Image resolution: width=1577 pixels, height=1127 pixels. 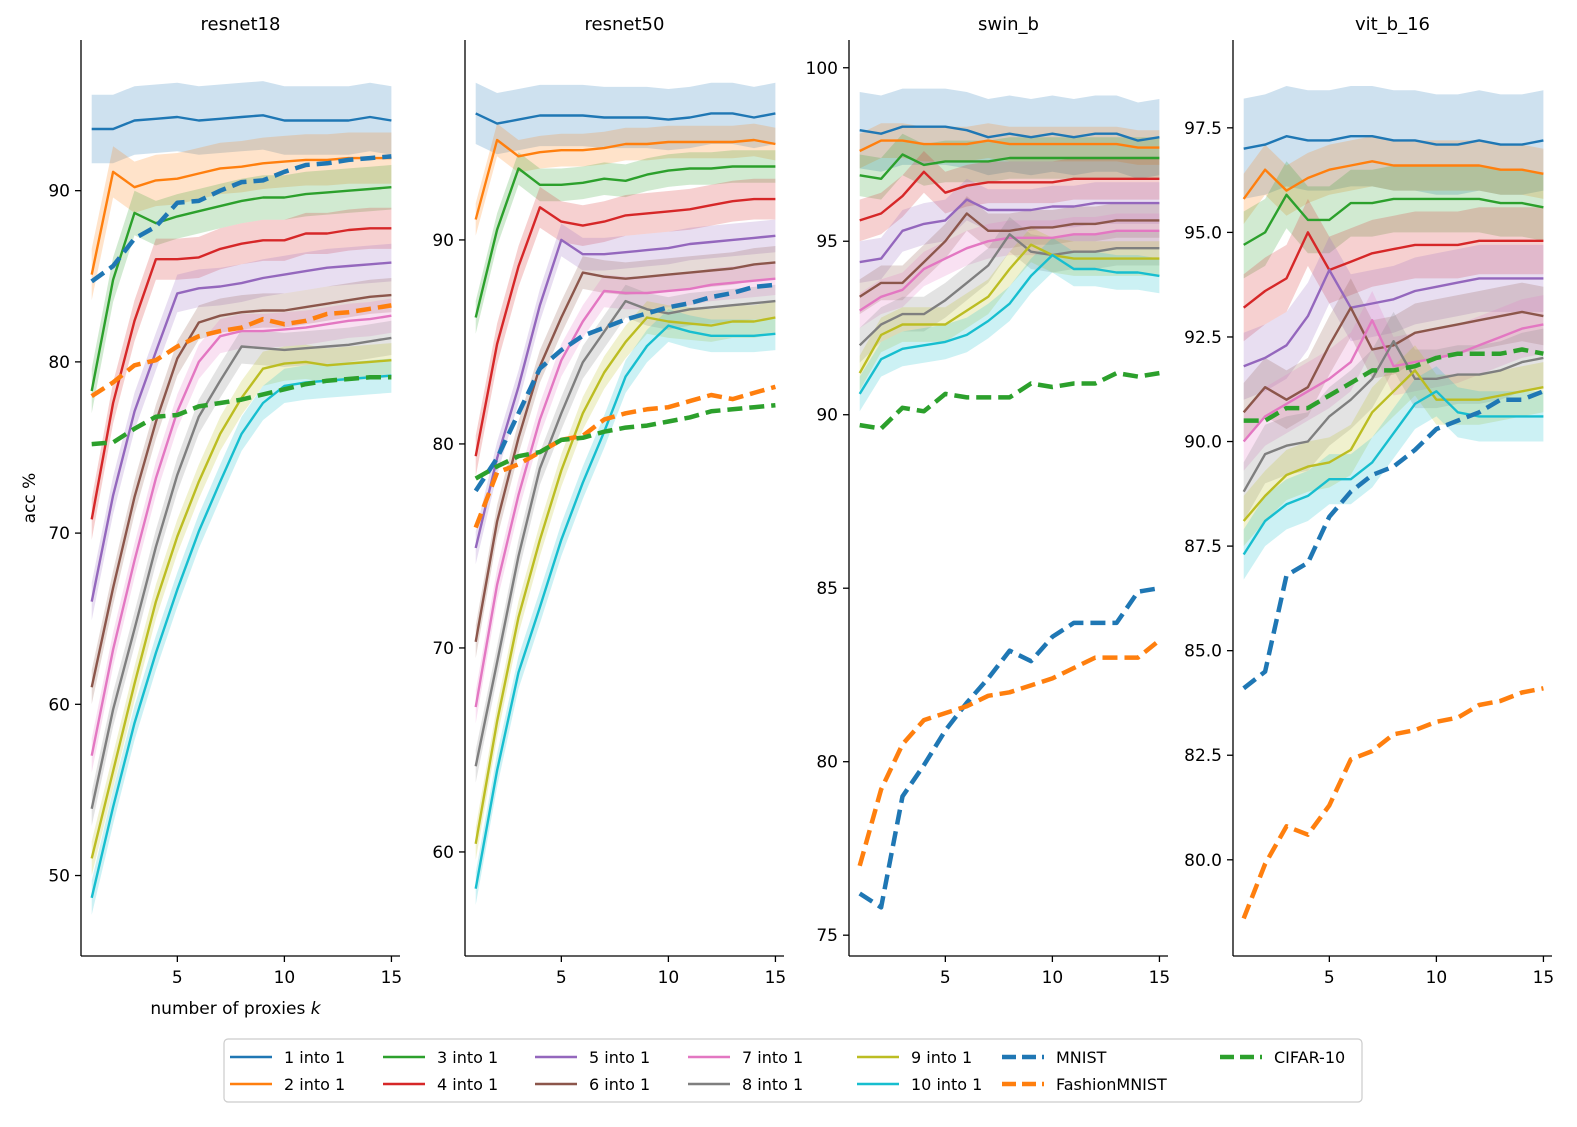 What do you see at coordinates (1392, 24) in the screenshot?
I see `panel-title: vit_b_16` at bounding box center [1392, 24].